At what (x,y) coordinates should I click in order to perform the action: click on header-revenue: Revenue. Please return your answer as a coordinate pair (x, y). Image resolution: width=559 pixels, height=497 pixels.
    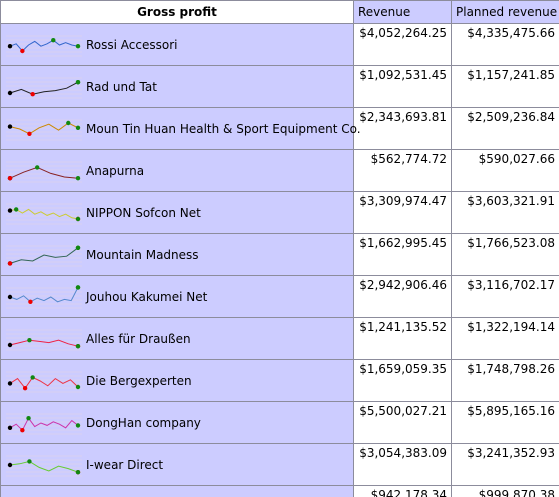
    Looking at the image, I should click on (402, 12).